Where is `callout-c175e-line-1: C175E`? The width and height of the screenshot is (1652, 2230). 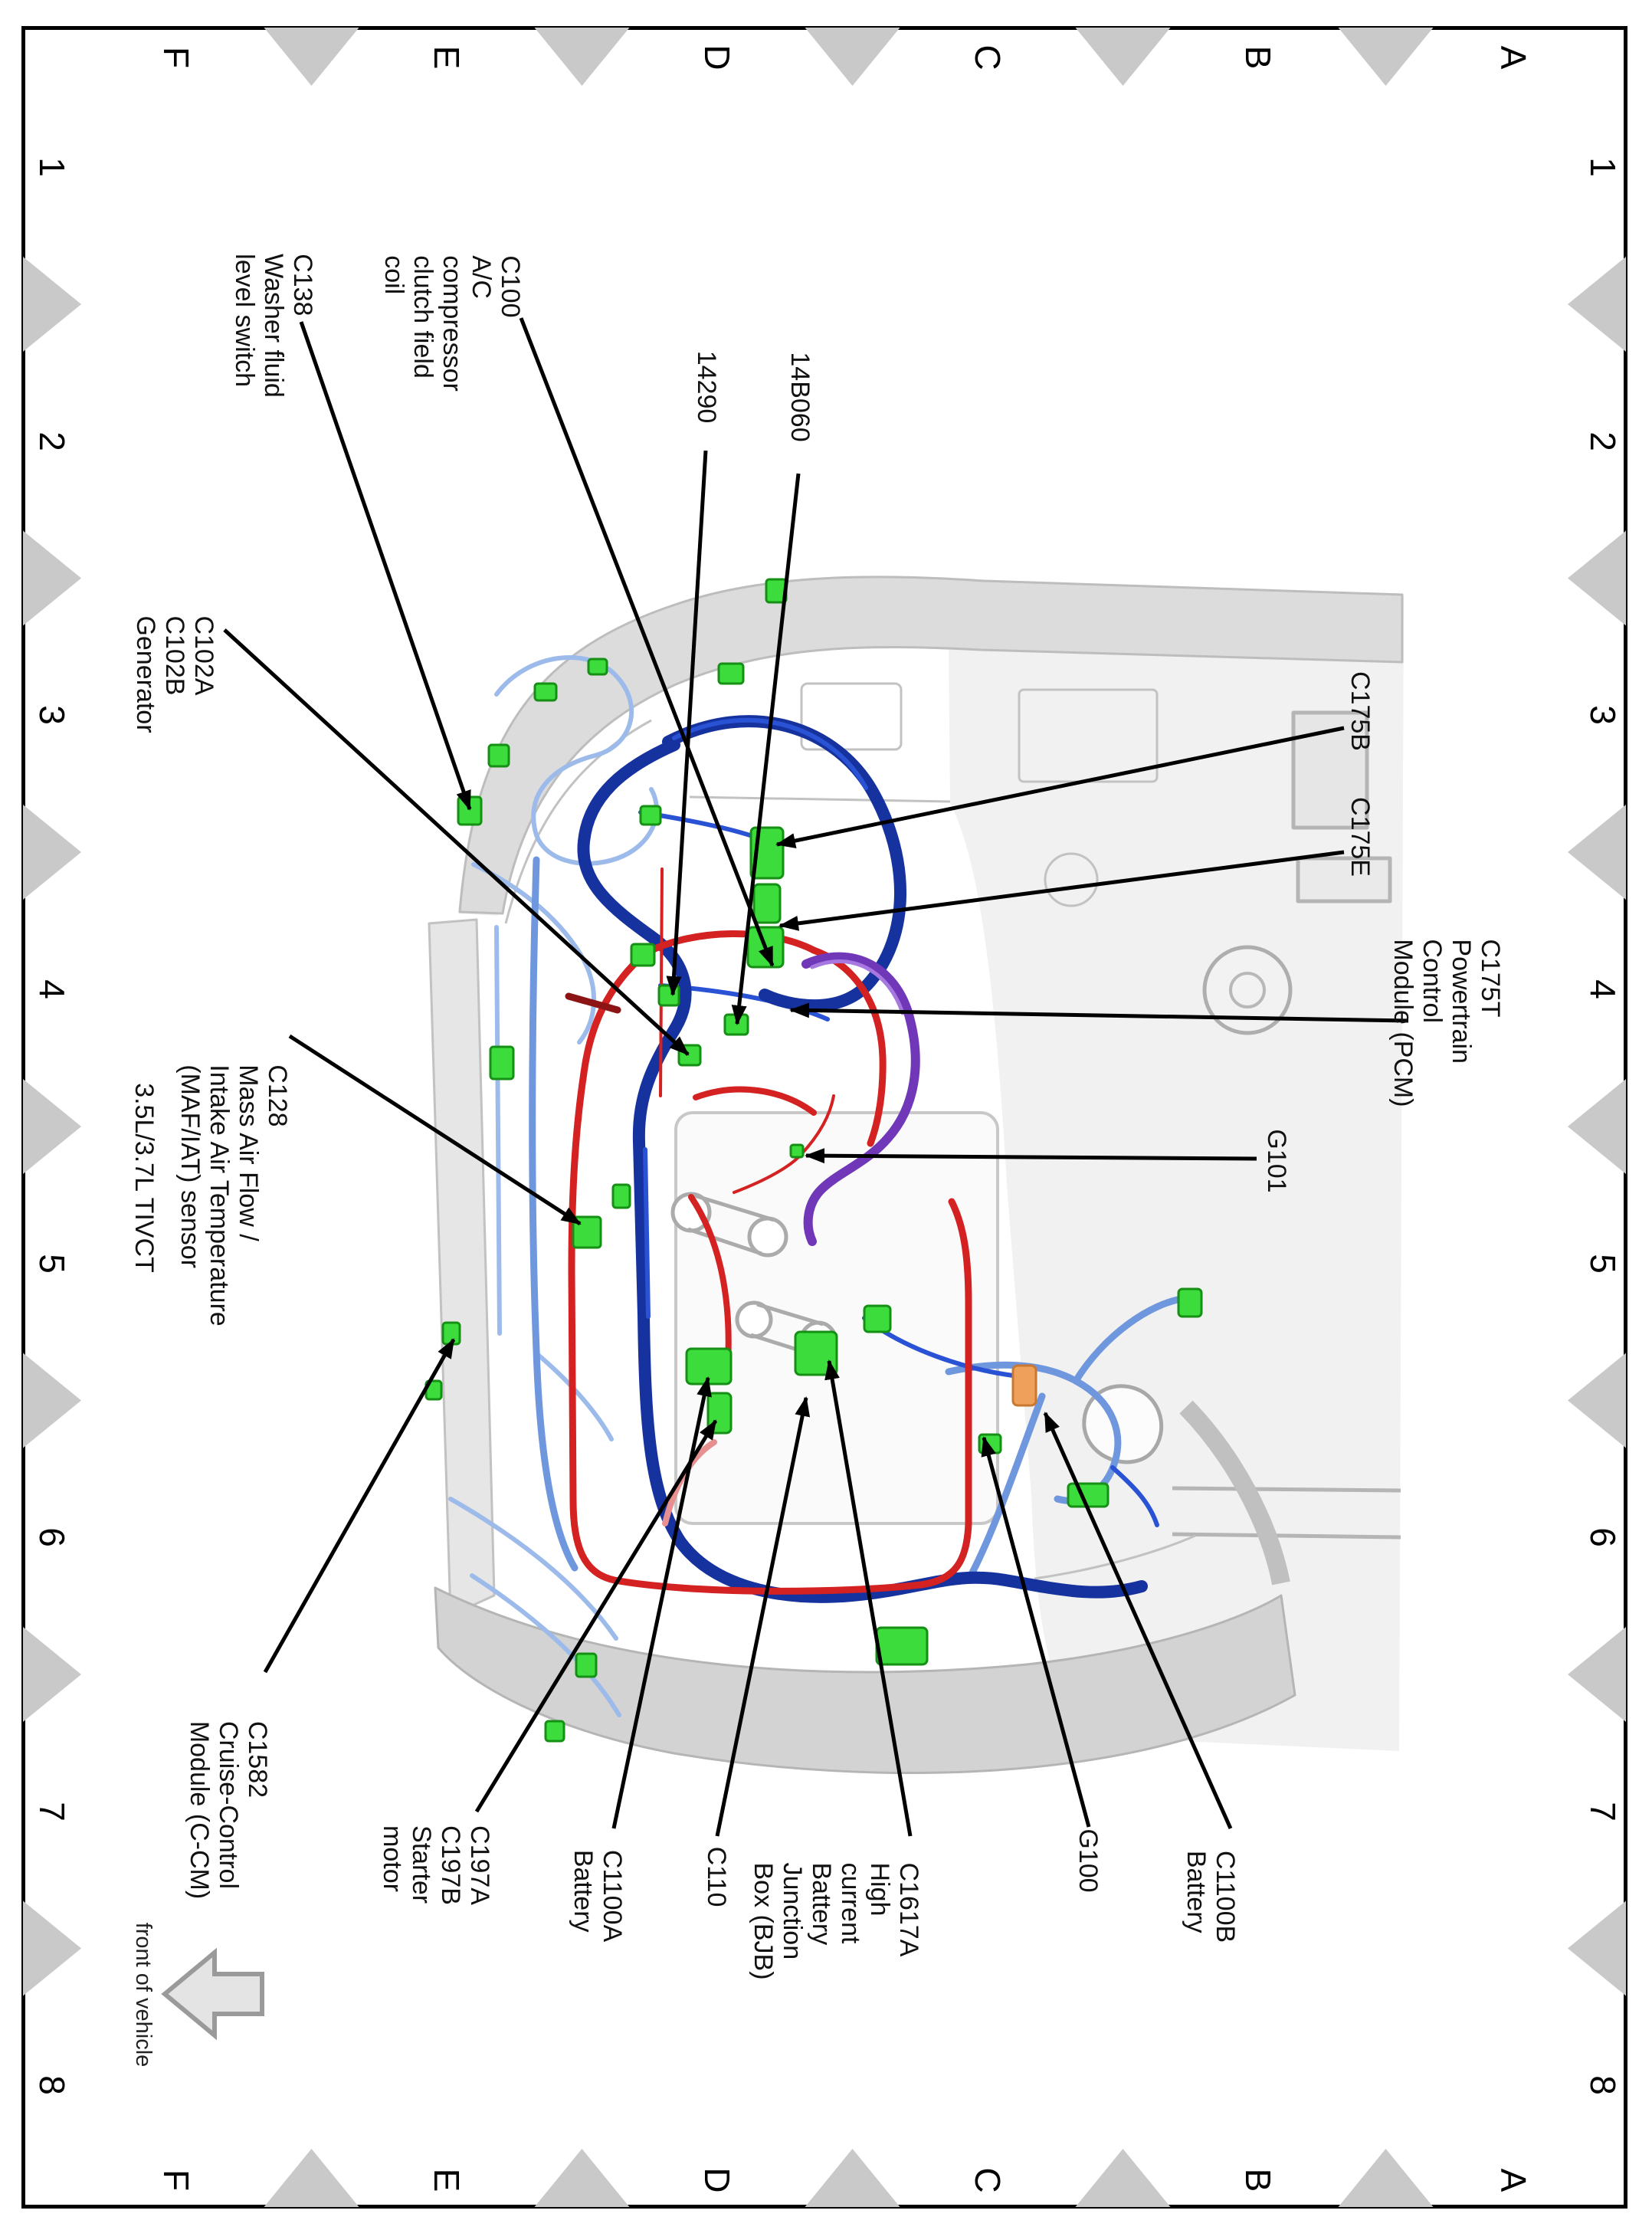
callout-c175e-line-1: C175E is located at coordinates (1361, 837).